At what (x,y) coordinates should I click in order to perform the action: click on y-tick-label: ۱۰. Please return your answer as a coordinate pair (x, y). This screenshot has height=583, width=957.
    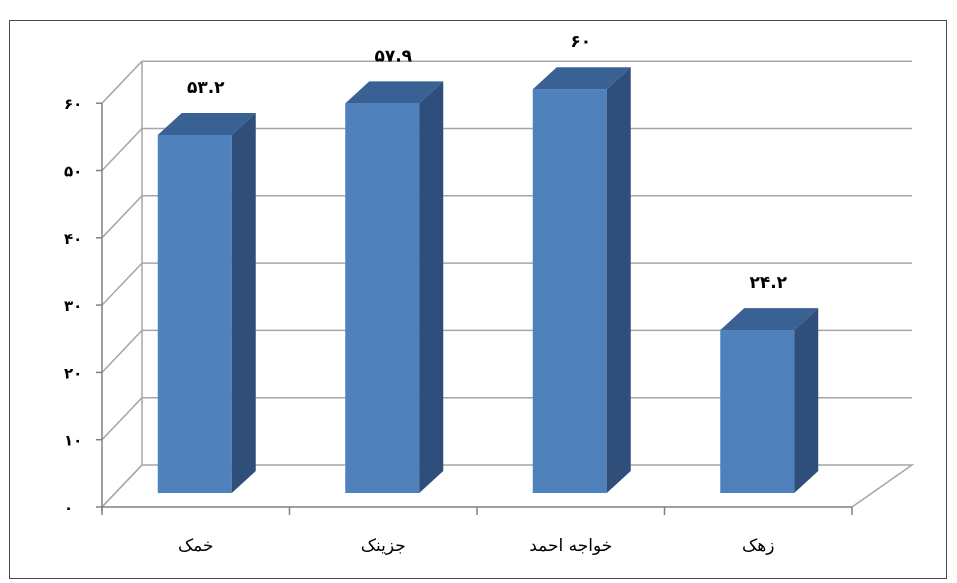
    Looking at the image, I should click on (73, 441).